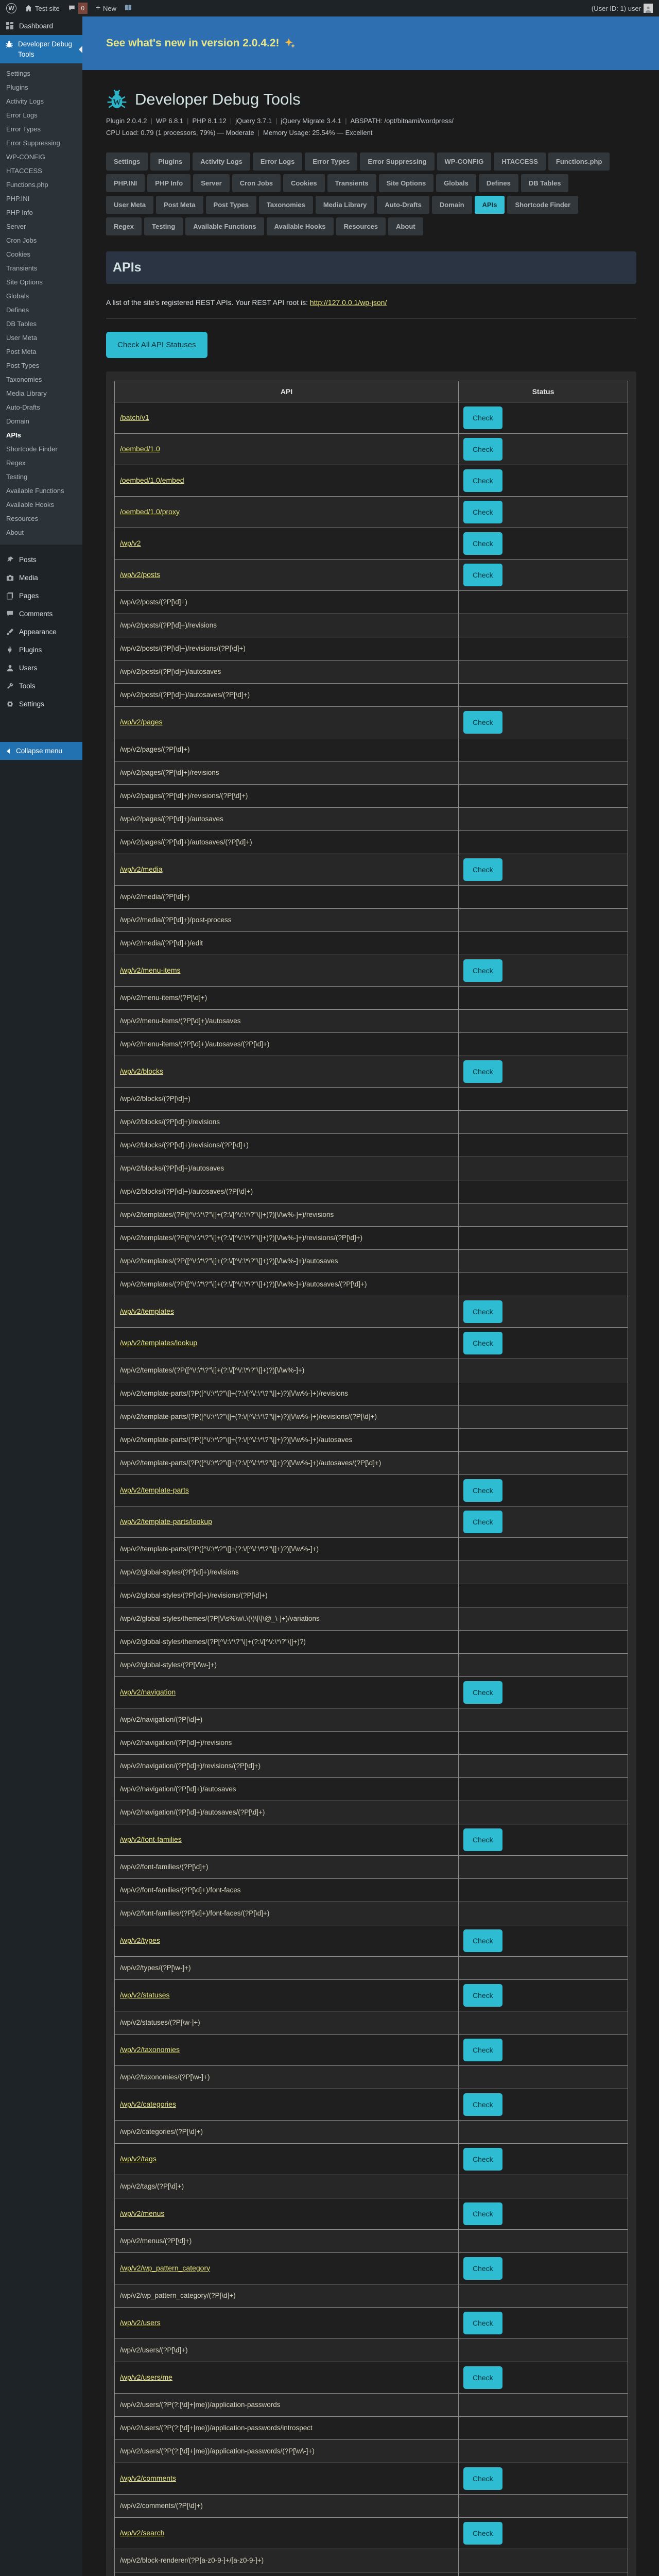 Image resolution: width=659 pixels, height=2576 pixels. I want to click on sidebar-subitem-about: About, so click(15, 533).